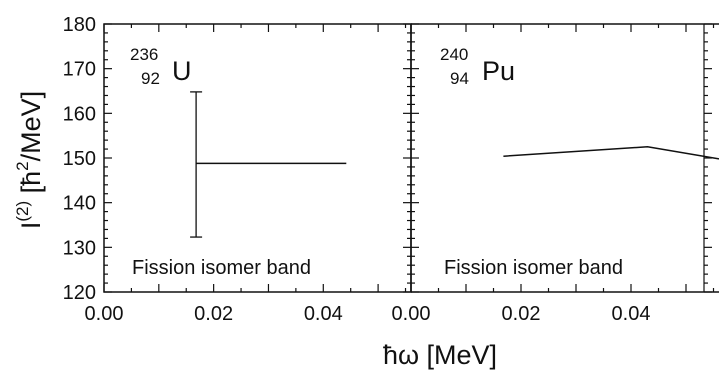 The image size is (719, 376). I want to click on y-axis-title-main: I, so click(31, 226).